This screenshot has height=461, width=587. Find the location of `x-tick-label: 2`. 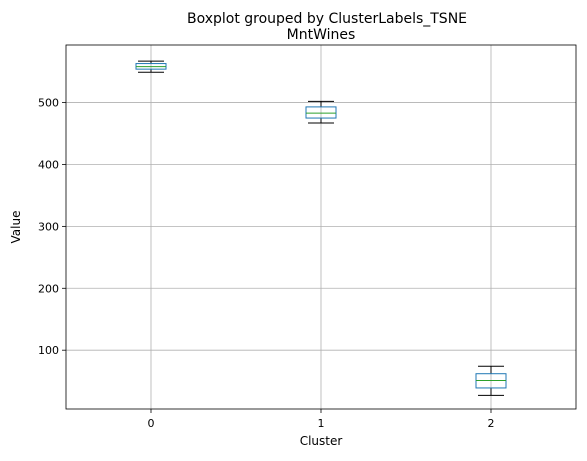

x-tick-label: 2 is located at coordinates (491, 423).